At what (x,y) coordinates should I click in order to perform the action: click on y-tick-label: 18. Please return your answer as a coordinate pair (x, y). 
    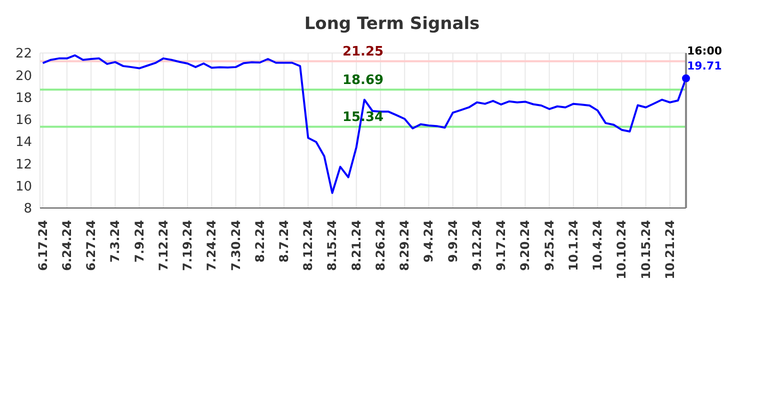
    Looking at the image, I should click on (23, 98).